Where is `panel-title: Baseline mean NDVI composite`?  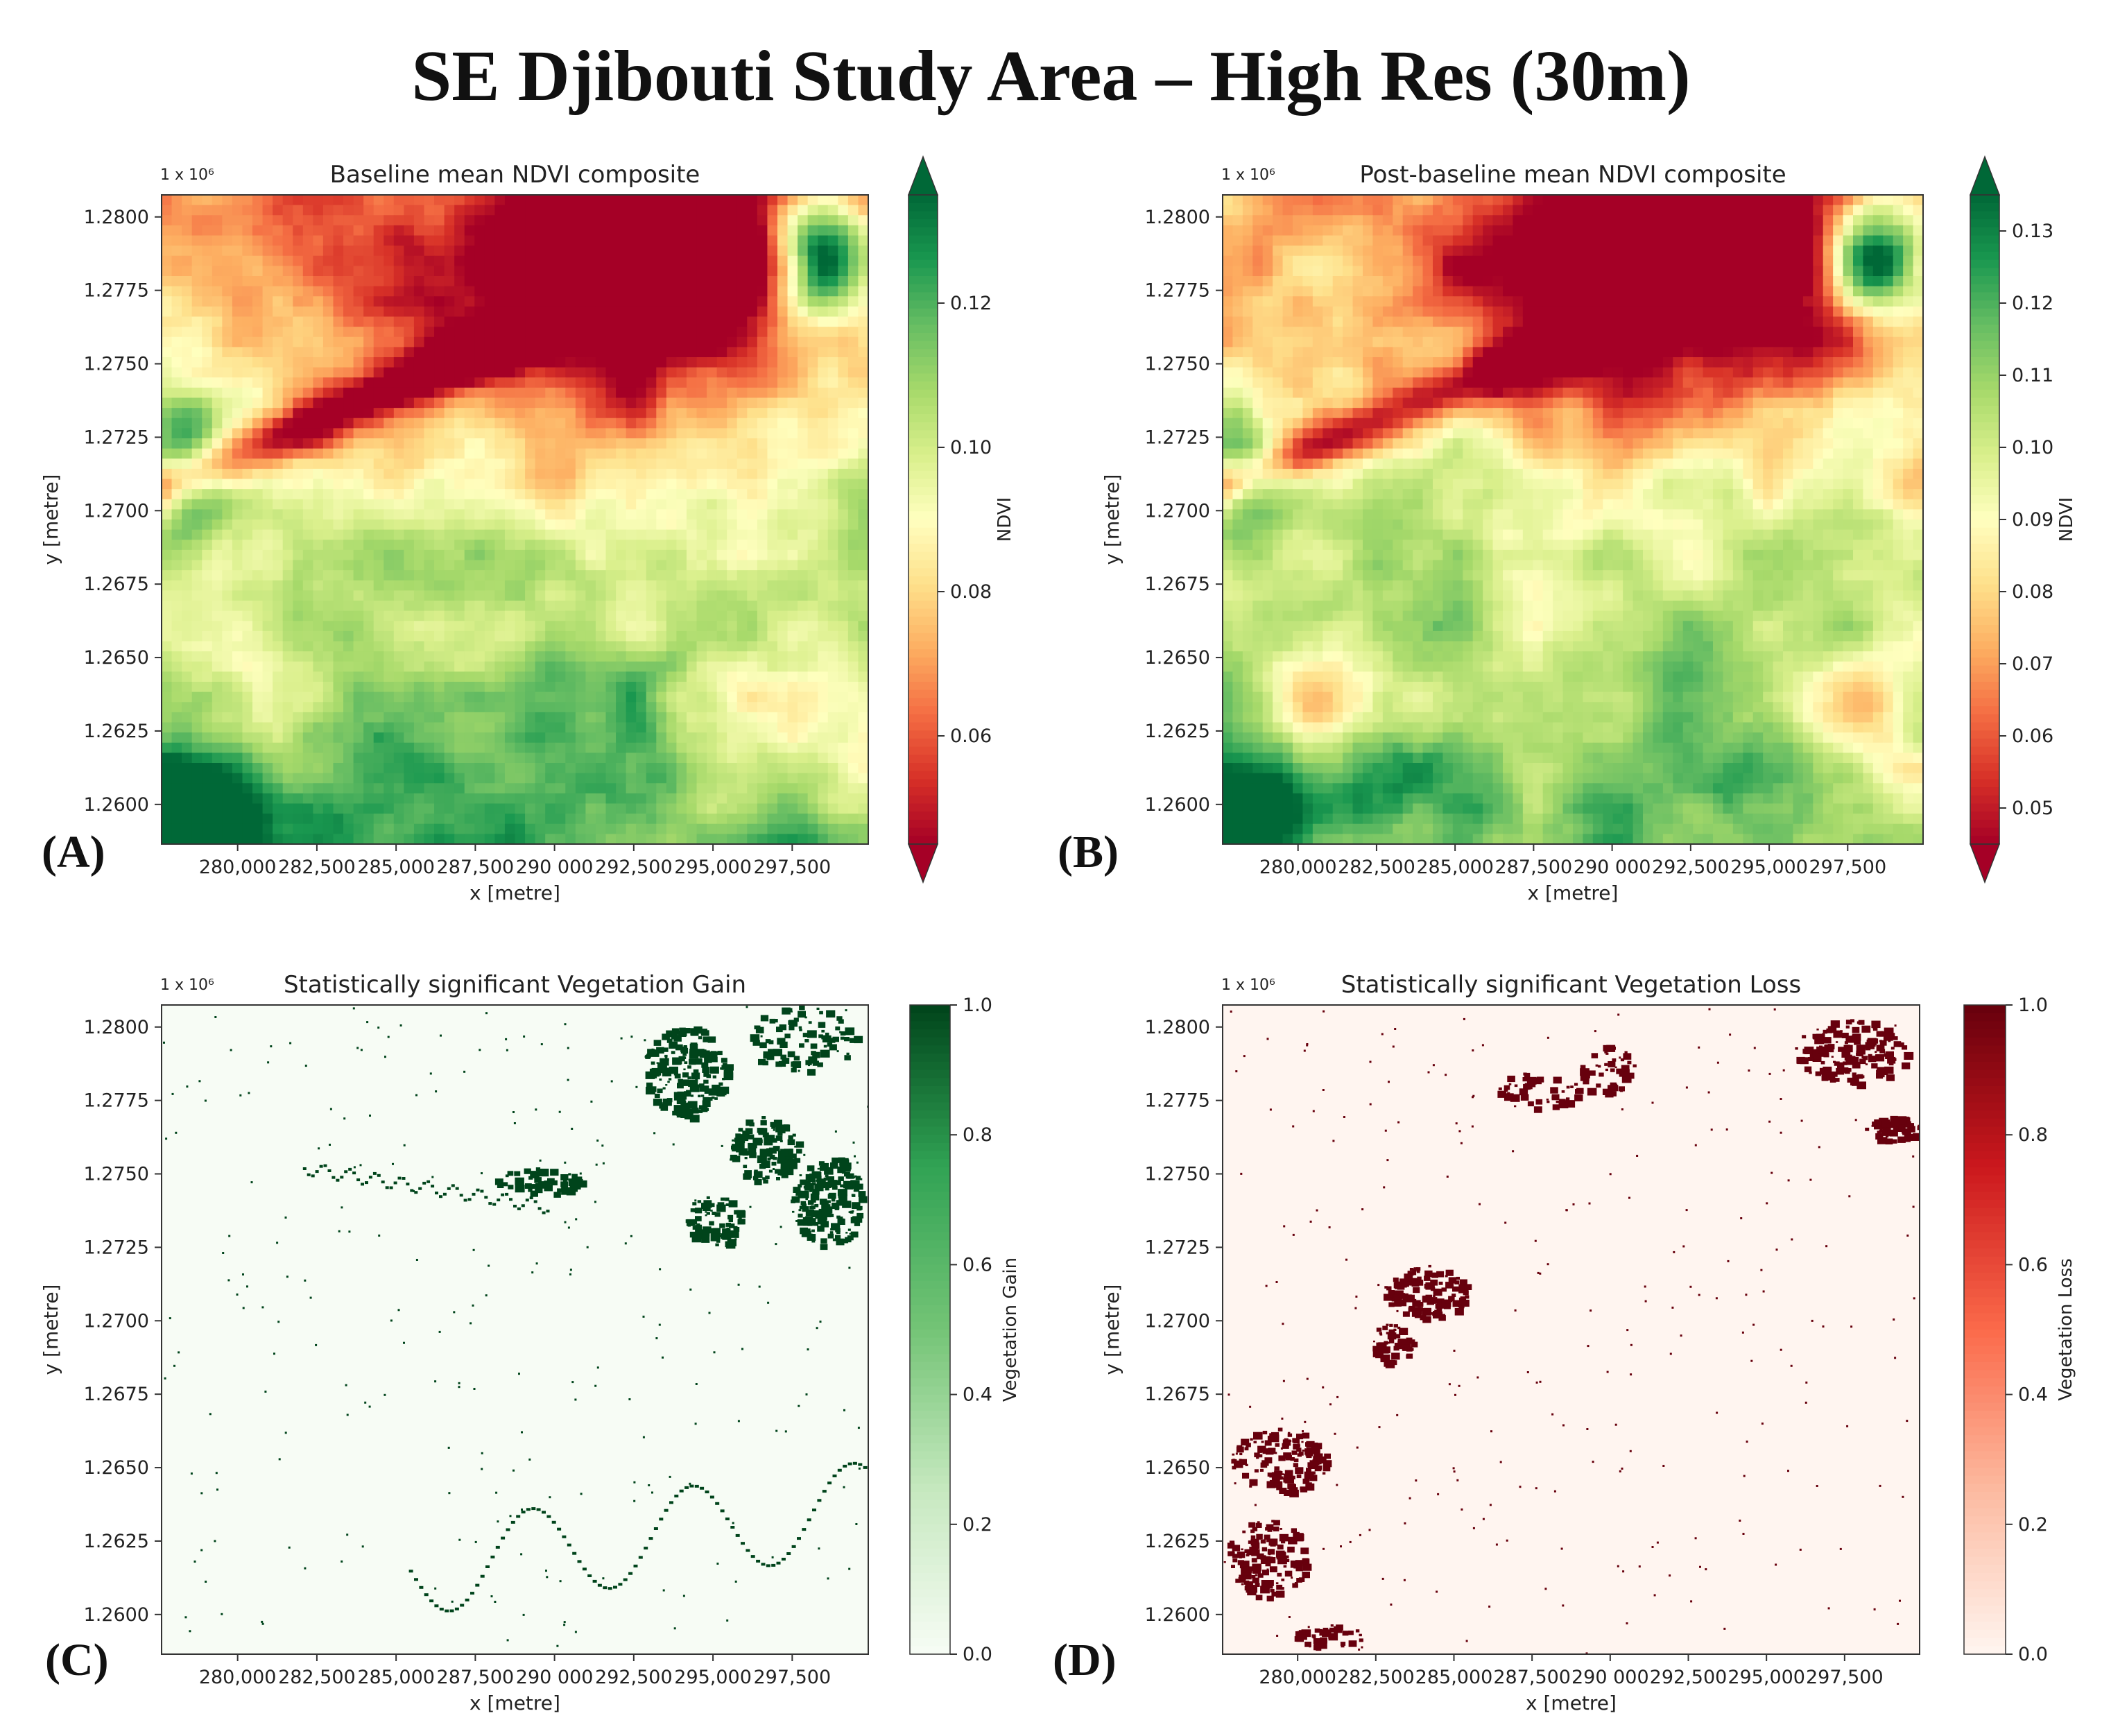
panel-title: Baseline mean NDVI composite is located at coordinates (515, 175).